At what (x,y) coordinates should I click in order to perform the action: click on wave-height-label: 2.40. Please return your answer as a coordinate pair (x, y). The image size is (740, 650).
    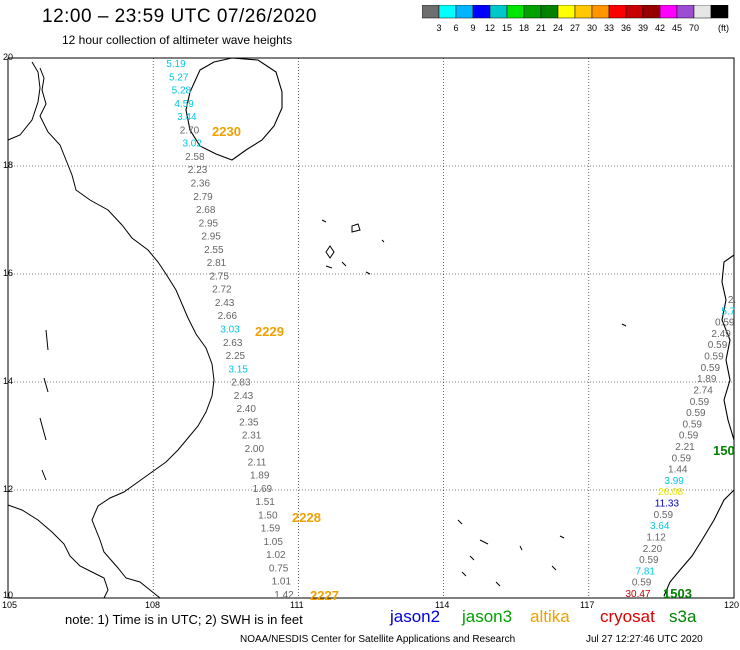
    Looking at the image, I should click on (246, 409).